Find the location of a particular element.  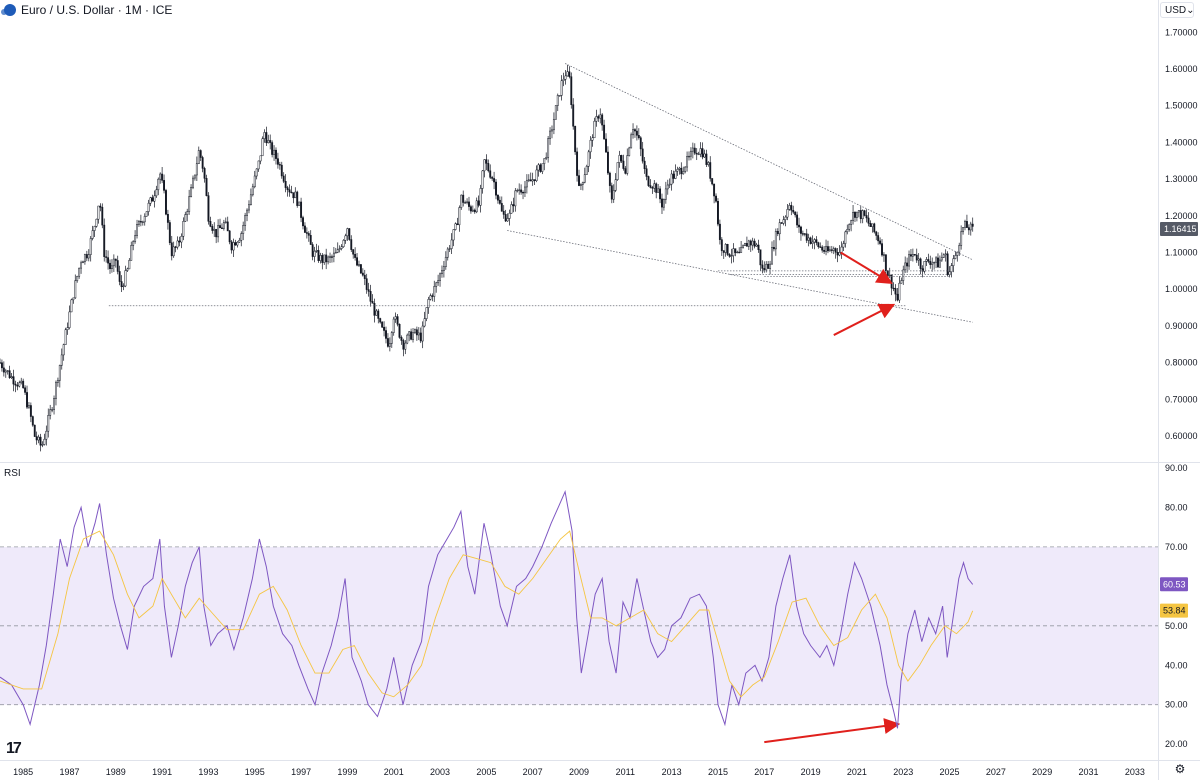

time-tick-label: 1993 is located at coordinates (208, 772).